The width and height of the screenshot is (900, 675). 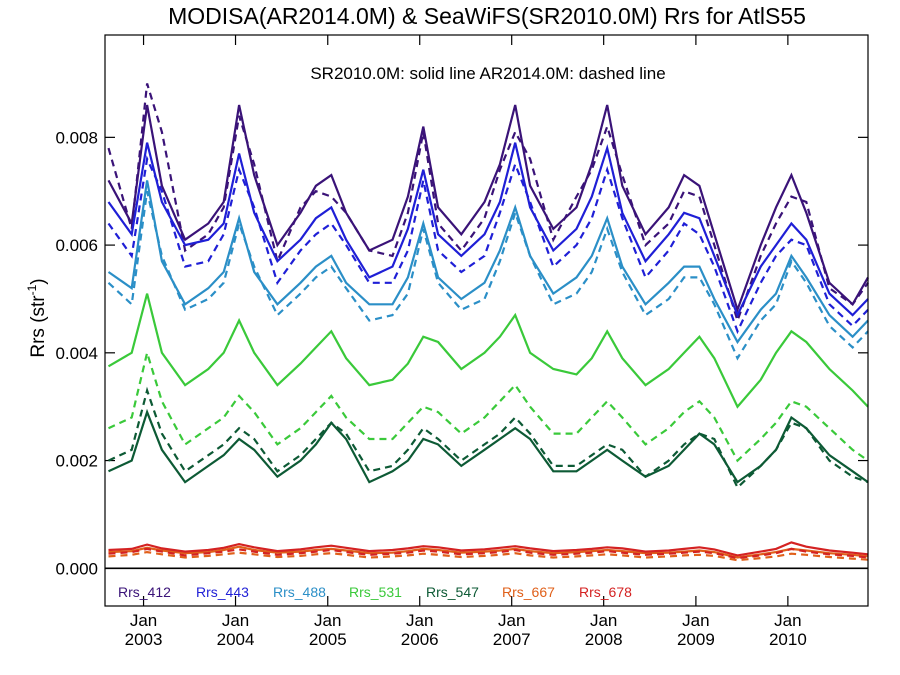 What do you see at coordinates (528, 592) in the screenshot?
I see `legend-item-rrs_667: Rrs_667` at bounding box center [528, 592].